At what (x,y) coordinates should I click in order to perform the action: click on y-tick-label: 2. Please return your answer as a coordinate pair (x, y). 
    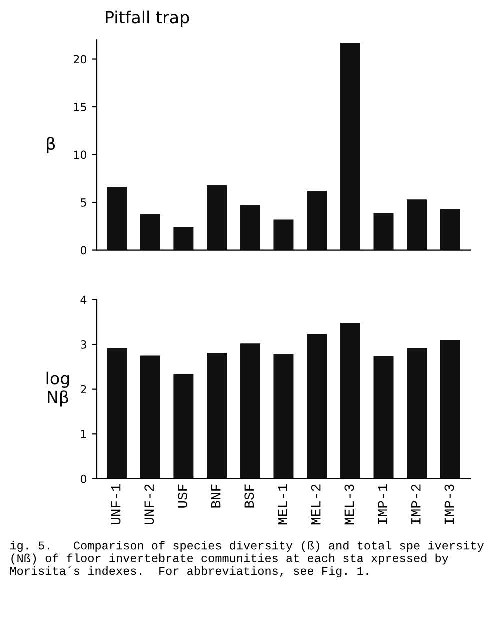
    Looking at the image, I should click on (83, 389).